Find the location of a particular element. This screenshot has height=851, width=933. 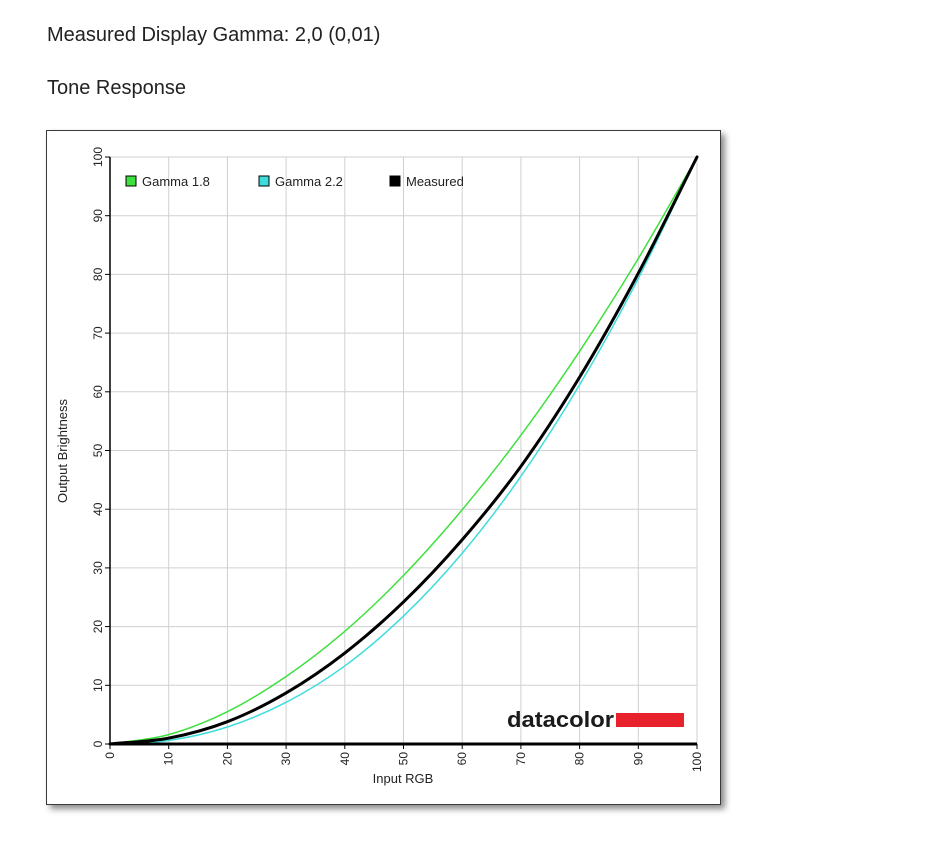

x-tick-label-5: 50 is located at coordinates (404, 759).